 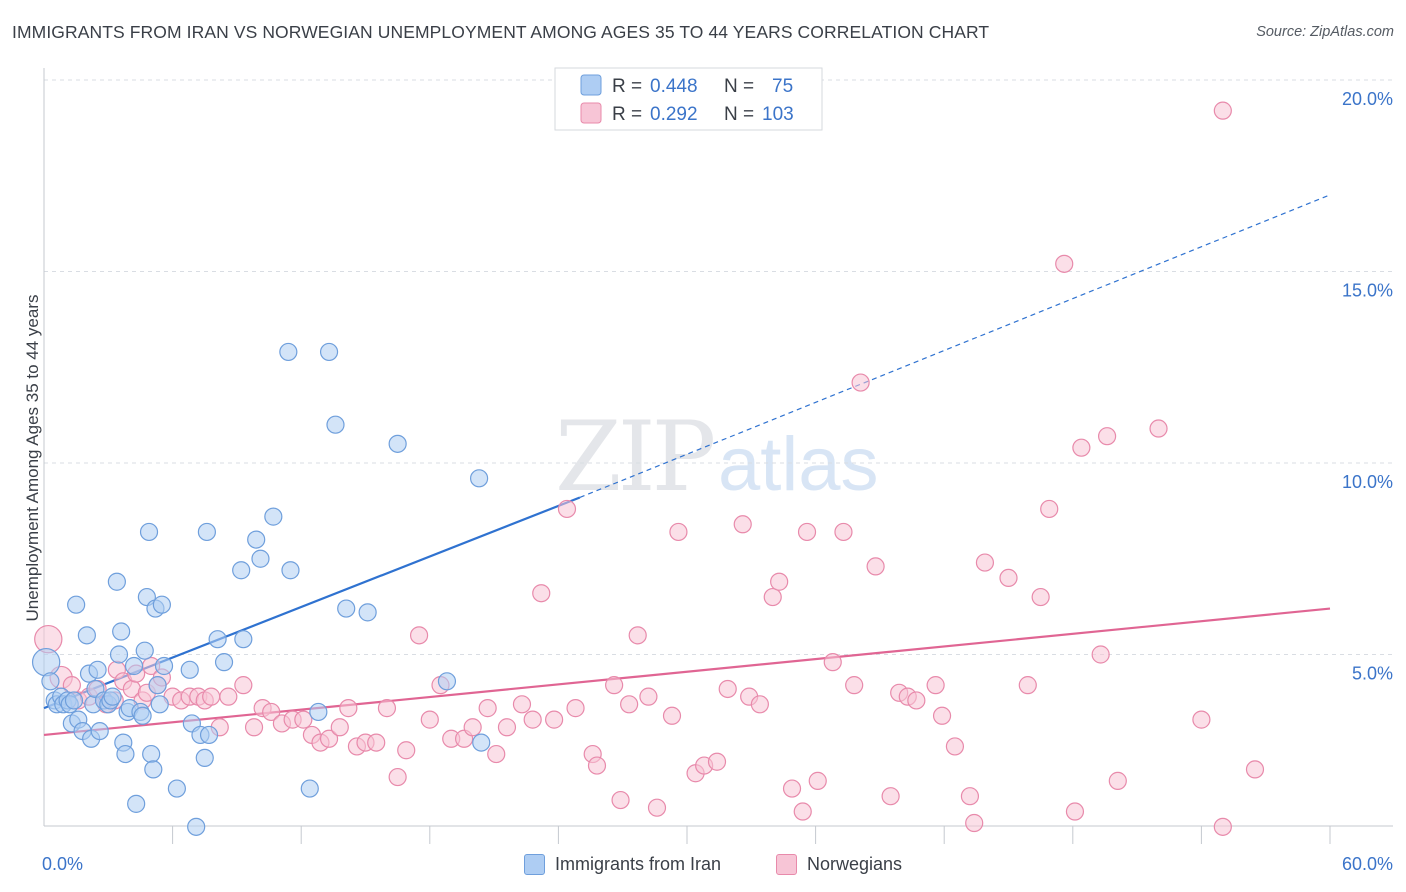 I want to click on bottom-legend-pink-swatch, so click(x=786, y=864).